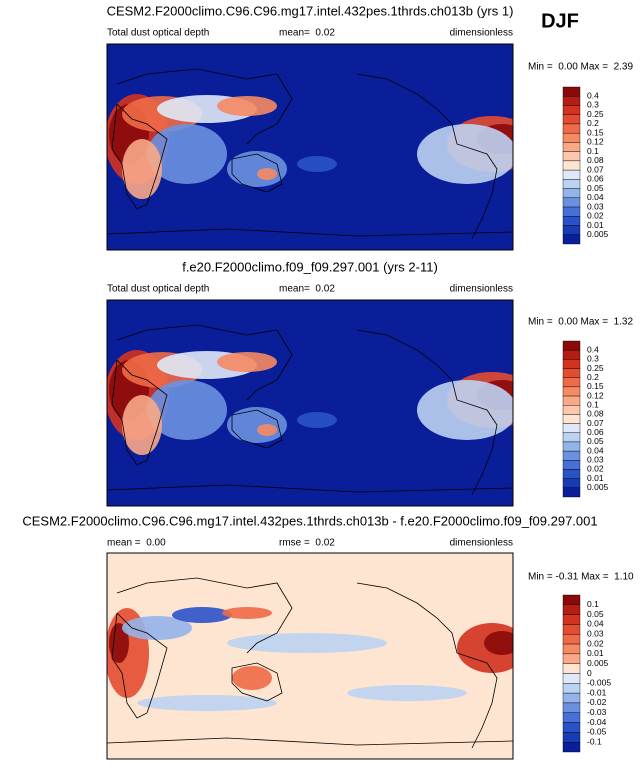 This screenshot has width=644, height=770. What do you see at coordinates (580, 67) in the screenshot?
I see `min-max: Min = 0.00 Max = 2.39` at bounding box center [580, 67].